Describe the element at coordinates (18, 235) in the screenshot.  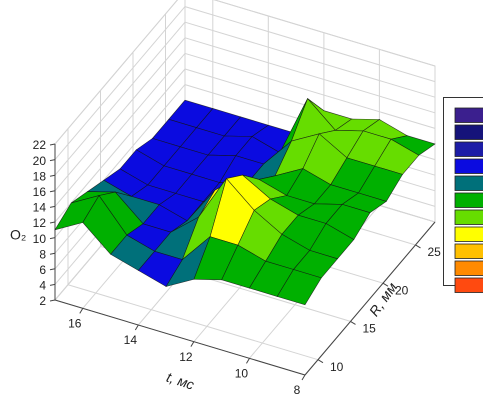
I see `z-axis-title: O₂` at that location.